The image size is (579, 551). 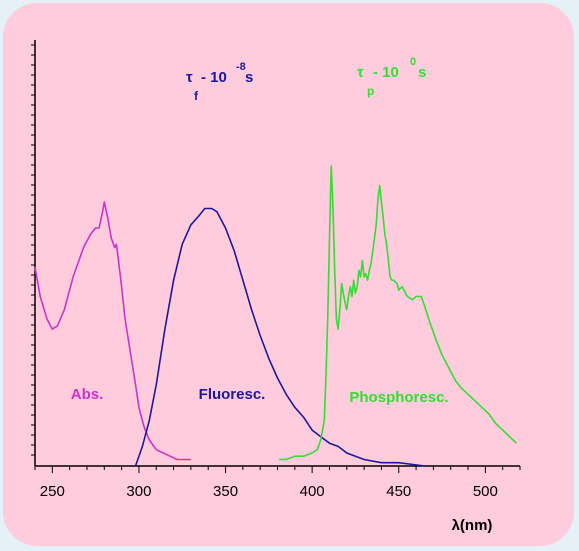 I want to click on phosphorescence-lifetime-annotation: τ p - 10 0 s, so click(x=391, y=77).